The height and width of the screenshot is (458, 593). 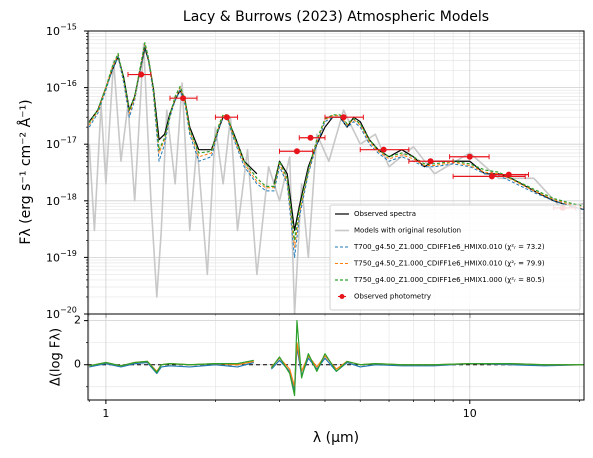 I want to click on y-tick-exponent: −16, so click(x=68, y=83).